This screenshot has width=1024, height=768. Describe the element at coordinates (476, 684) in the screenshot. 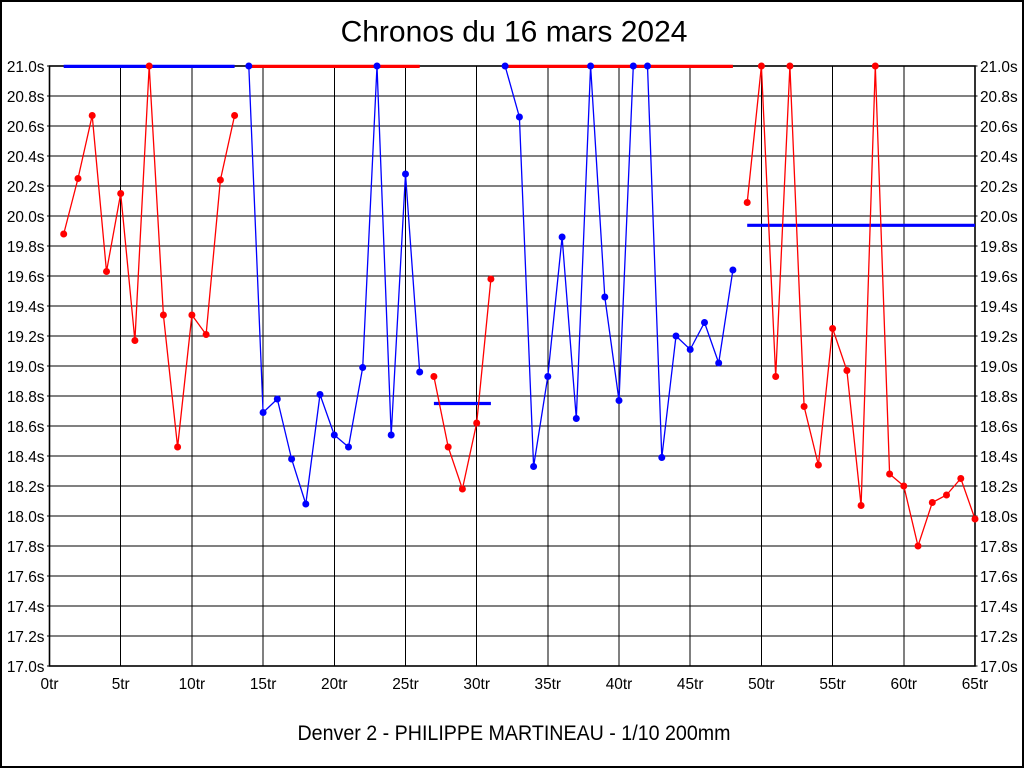

I see `svg-text: 30tr` at that location.